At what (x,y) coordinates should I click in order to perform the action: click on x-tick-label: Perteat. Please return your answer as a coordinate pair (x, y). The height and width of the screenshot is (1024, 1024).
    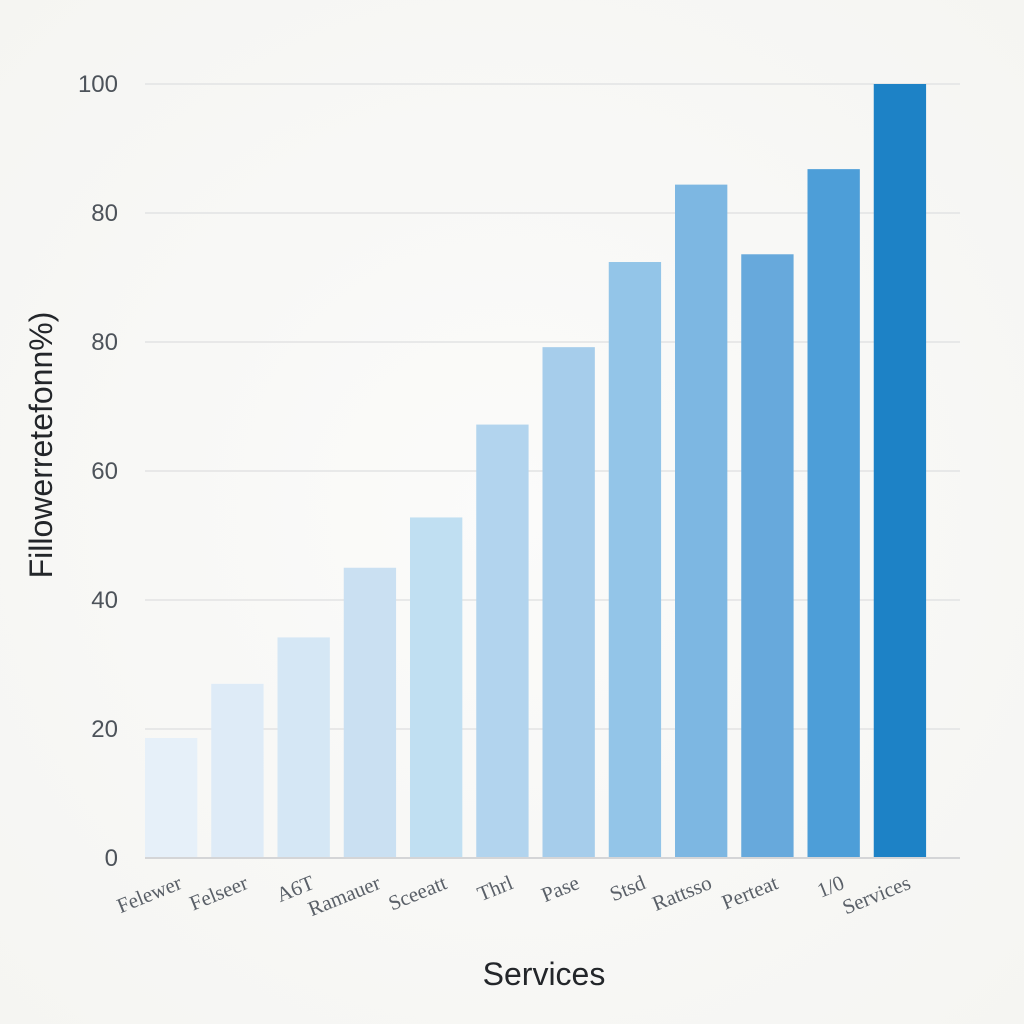
    Looking at the image, I should click on (749, 892).